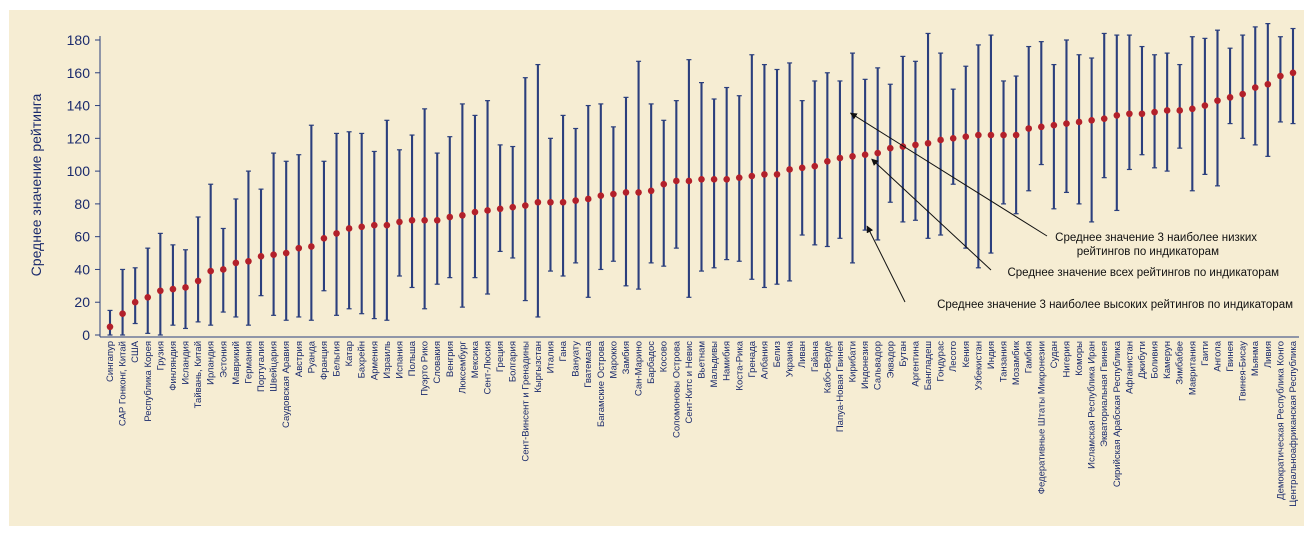 This screenshot has height=533, width=1312. I want to click on x-category-label: Белиз, so click(777, 354).